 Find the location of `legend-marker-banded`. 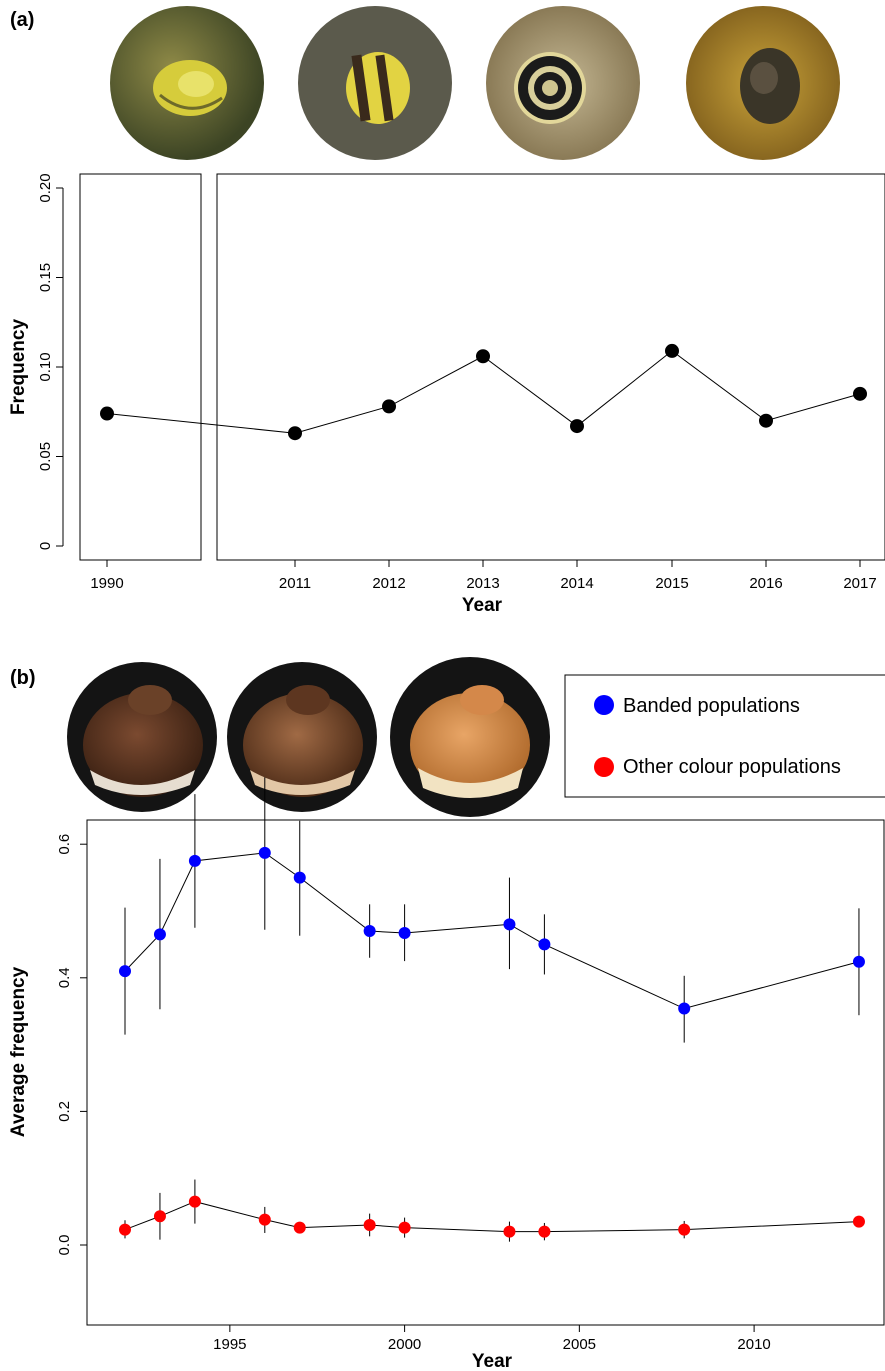

legend-marker-banded is located at coordinates (604, 705).